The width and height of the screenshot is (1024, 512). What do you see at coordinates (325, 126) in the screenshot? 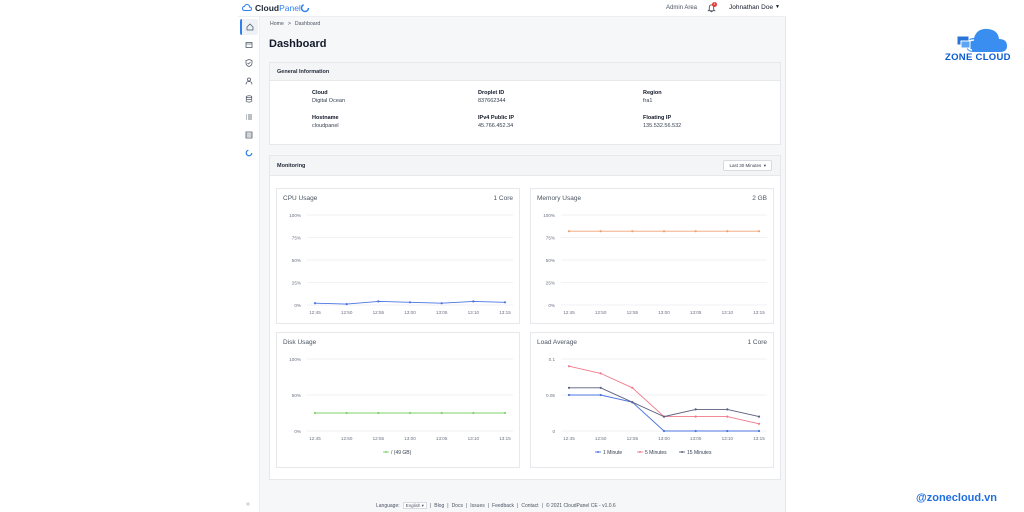
I see `info-value: cloudpanel` at bounding box center [325, 126].